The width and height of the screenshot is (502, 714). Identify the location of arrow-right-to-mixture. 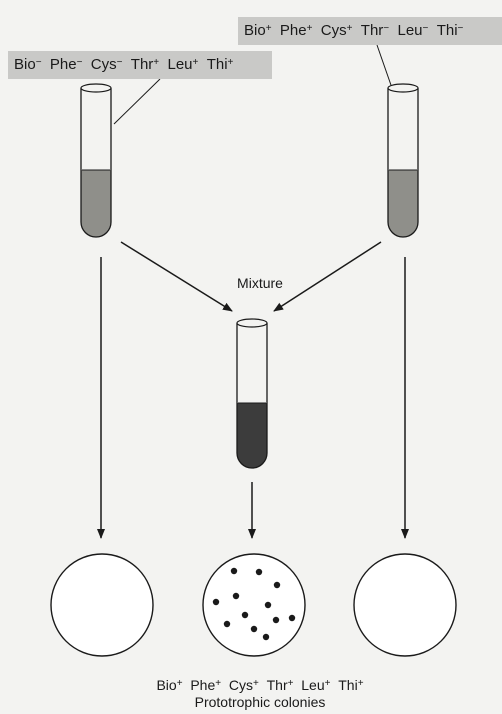
(327, 276).